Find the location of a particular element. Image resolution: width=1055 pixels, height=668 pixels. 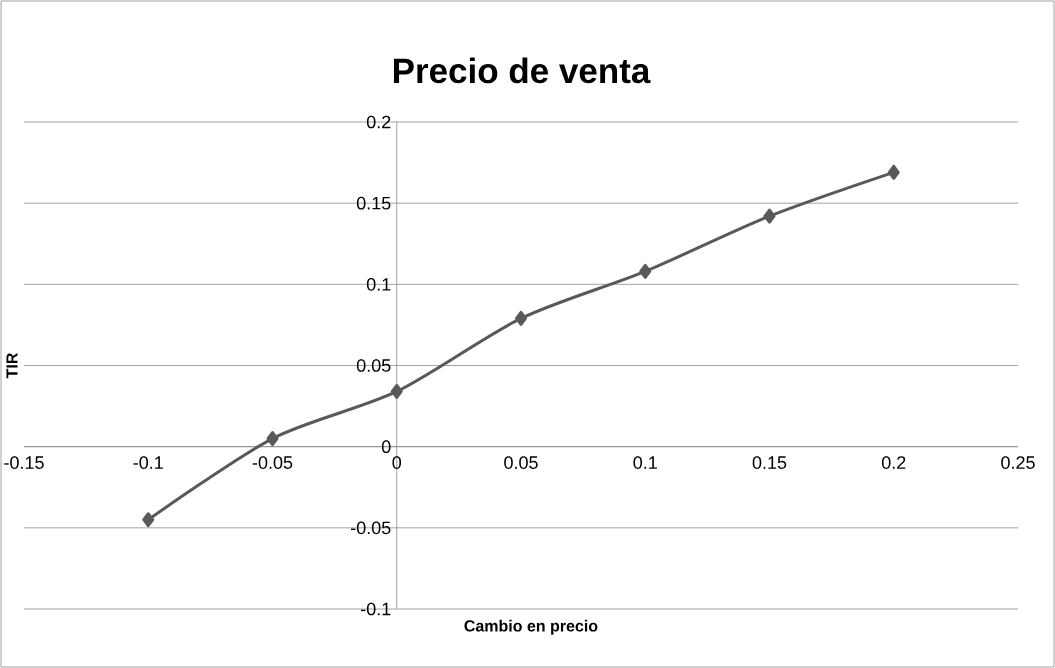

x-tick-label: 0.15 is located at coordinates (769, 462).